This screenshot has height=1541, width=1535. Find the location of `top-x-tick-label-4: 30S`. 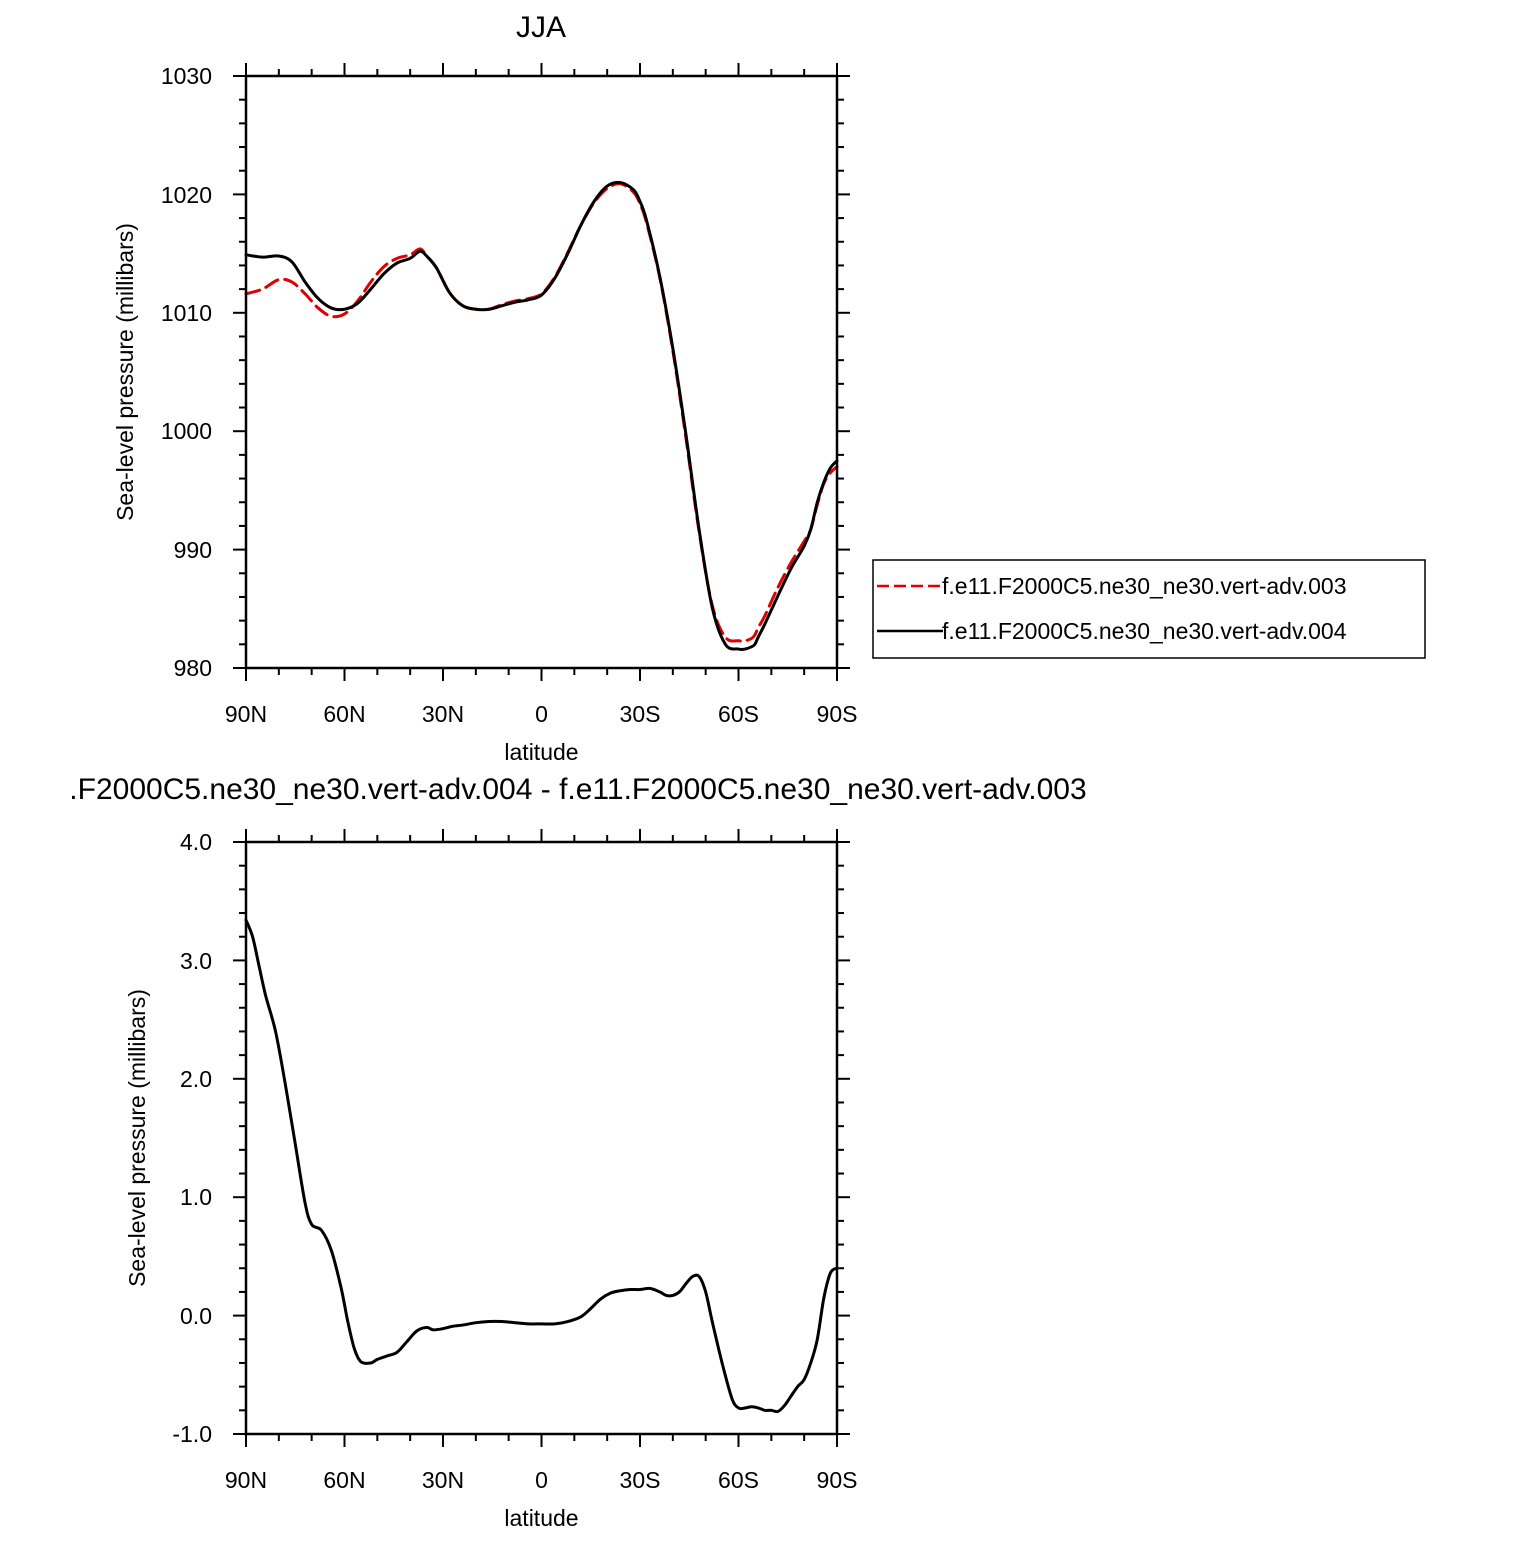

top-x-tick-label-4: 30S is located at coordinates (640, 714).